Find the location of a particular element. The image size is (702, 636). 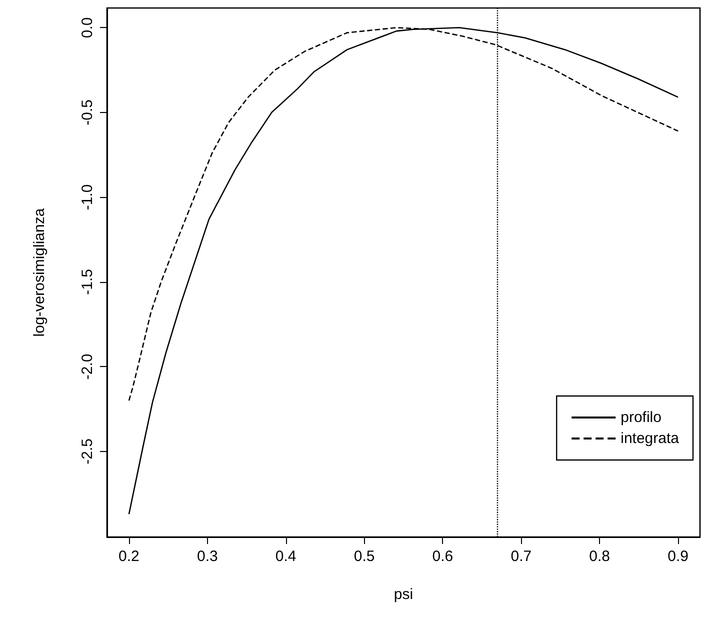

x-tick-label: 0.4 is located at coordinates (285, 556).